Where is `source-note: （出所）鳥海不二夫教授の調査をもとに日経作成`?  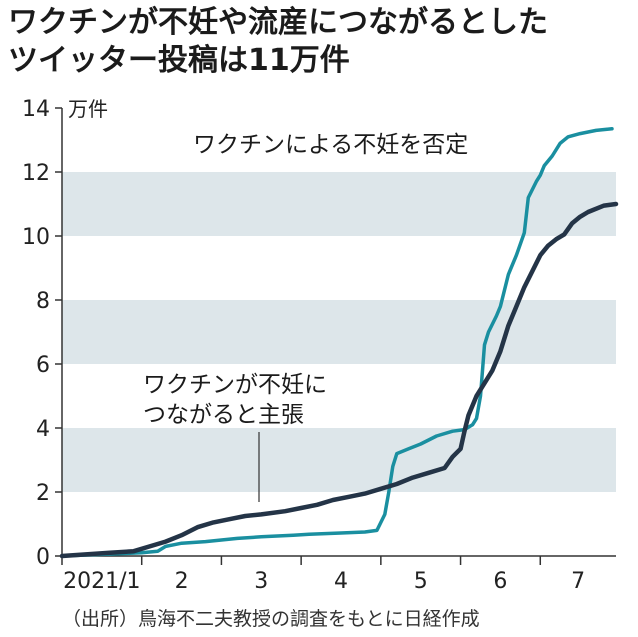
source-note: （出所）鳥海不二夫教授の調査をもとに日経作成 is located at coordinates (271, 619).